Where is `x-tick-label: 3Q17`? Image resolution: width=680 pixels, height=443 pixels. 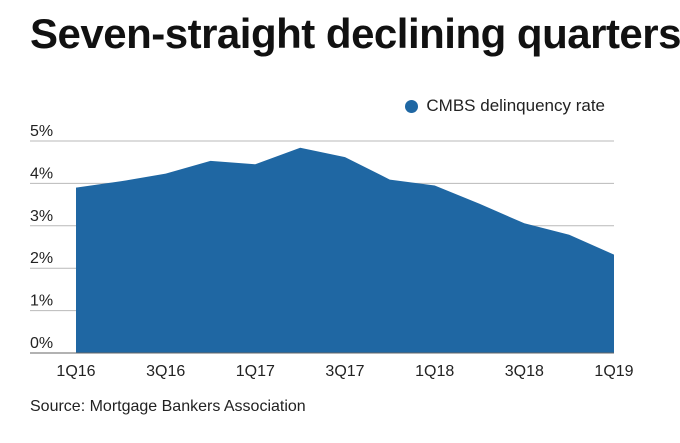
x-tick-label: 3Q17 is located at coordinates (344, 371).